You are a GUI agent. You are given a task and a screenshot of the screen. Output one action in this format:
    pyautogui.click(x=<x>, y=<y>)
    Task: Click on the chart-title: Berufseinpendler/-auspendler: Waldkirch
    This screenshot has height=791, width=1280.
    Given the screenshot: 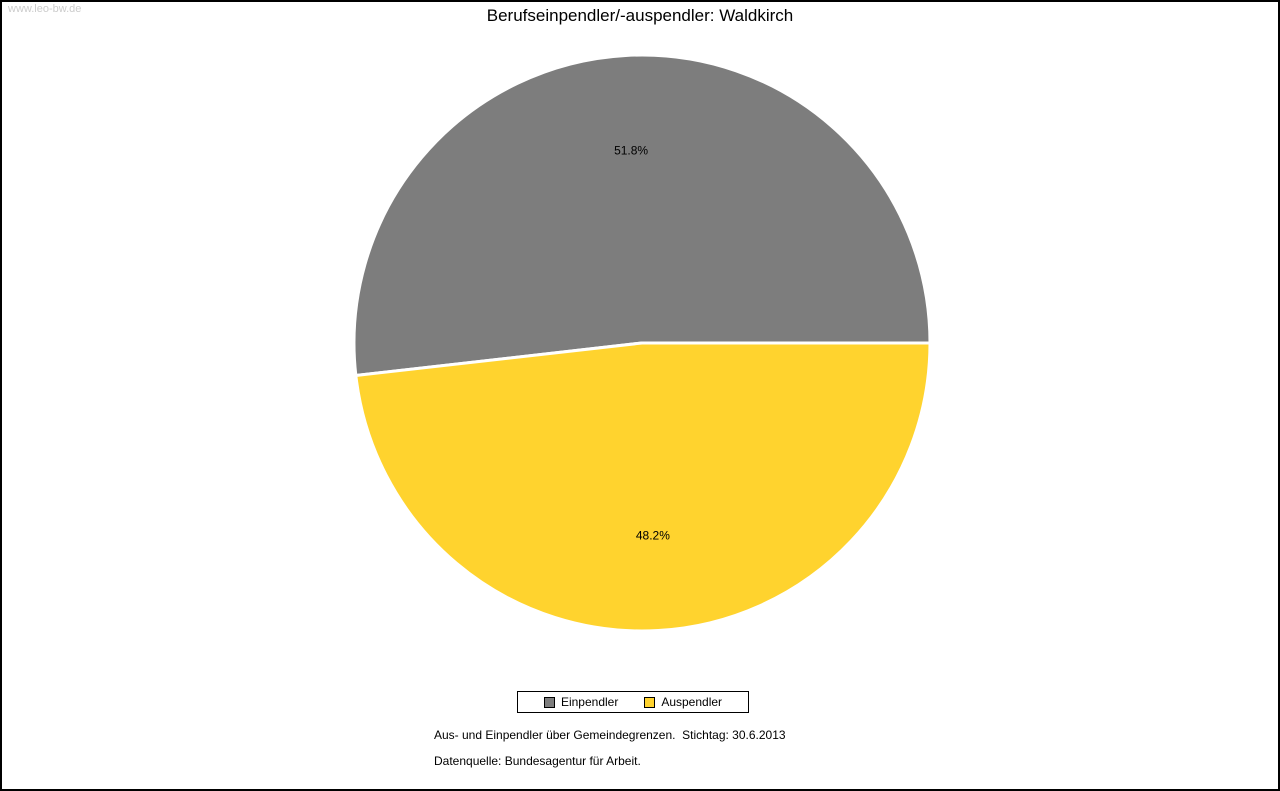 What is the action you would take?
    pyautogui.click(x=640, y=15)
    